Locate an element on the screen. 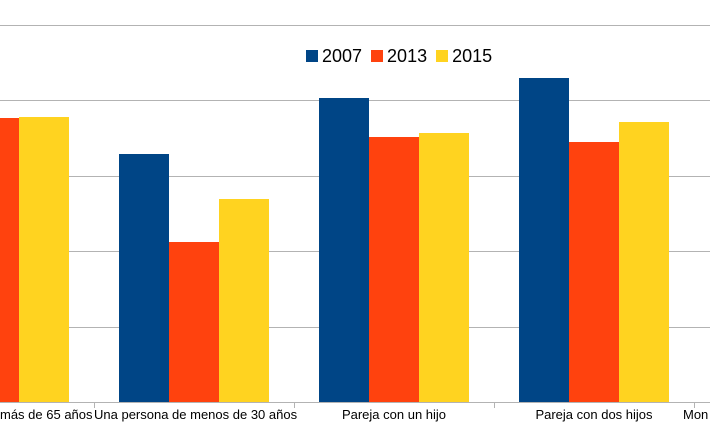 Image resolution: width=710 pixels, height=434 pixels. legend-label-2013: 2013 is located at coordinates (407, 56).